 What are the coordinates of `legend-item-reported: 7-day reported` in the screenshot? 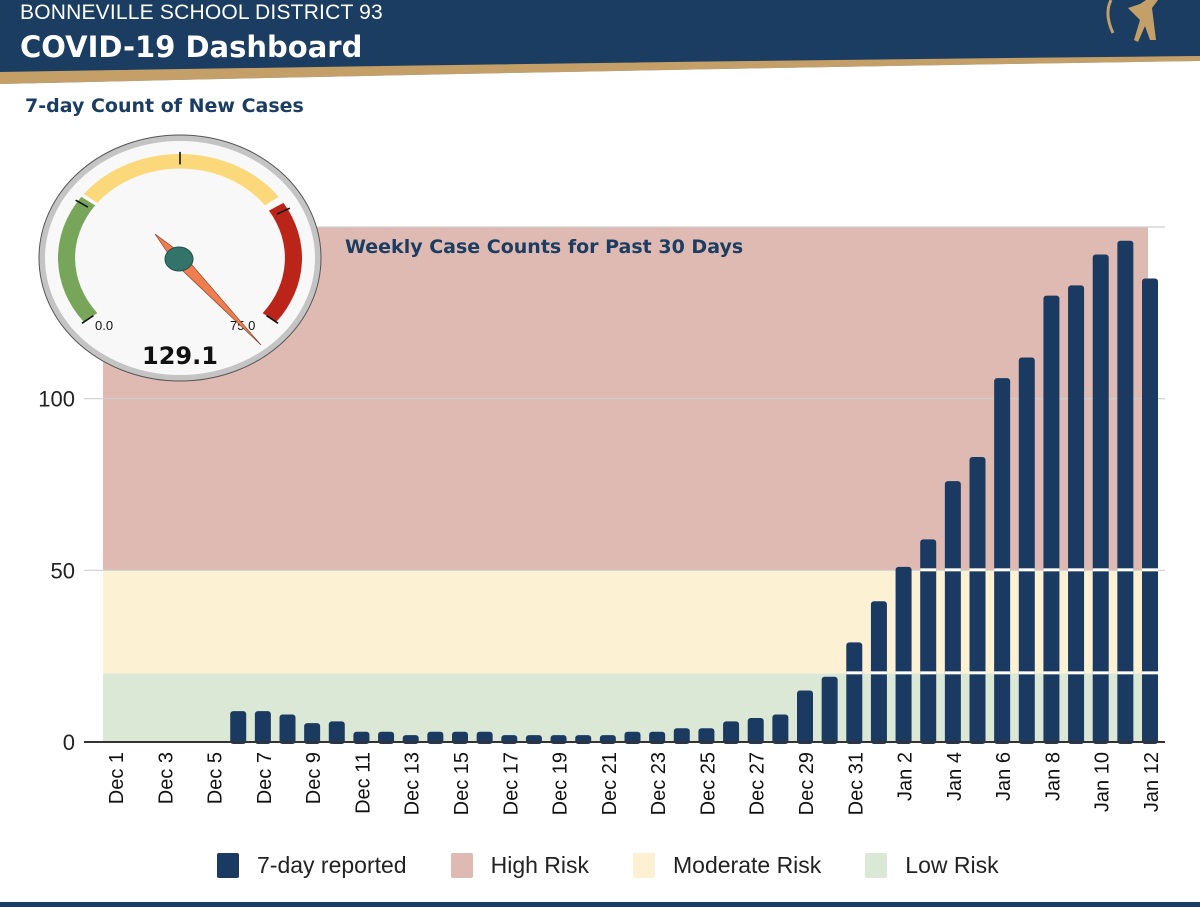 It's located at (312, 865).